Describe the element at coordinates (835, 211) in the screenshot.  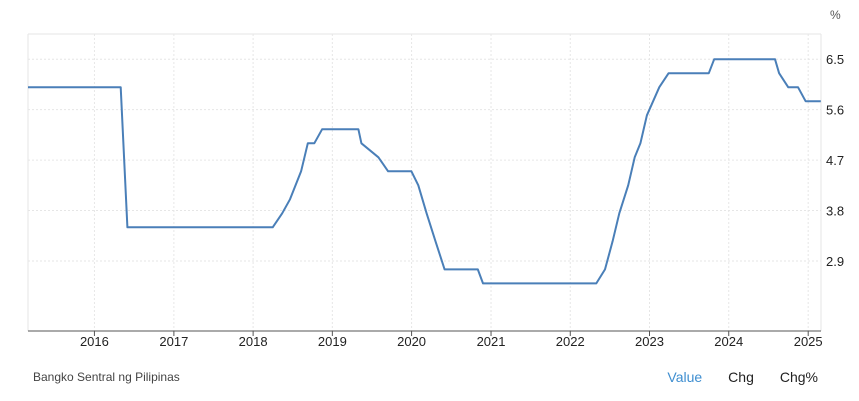
I see `y-tick-label: 3.8` at that location.